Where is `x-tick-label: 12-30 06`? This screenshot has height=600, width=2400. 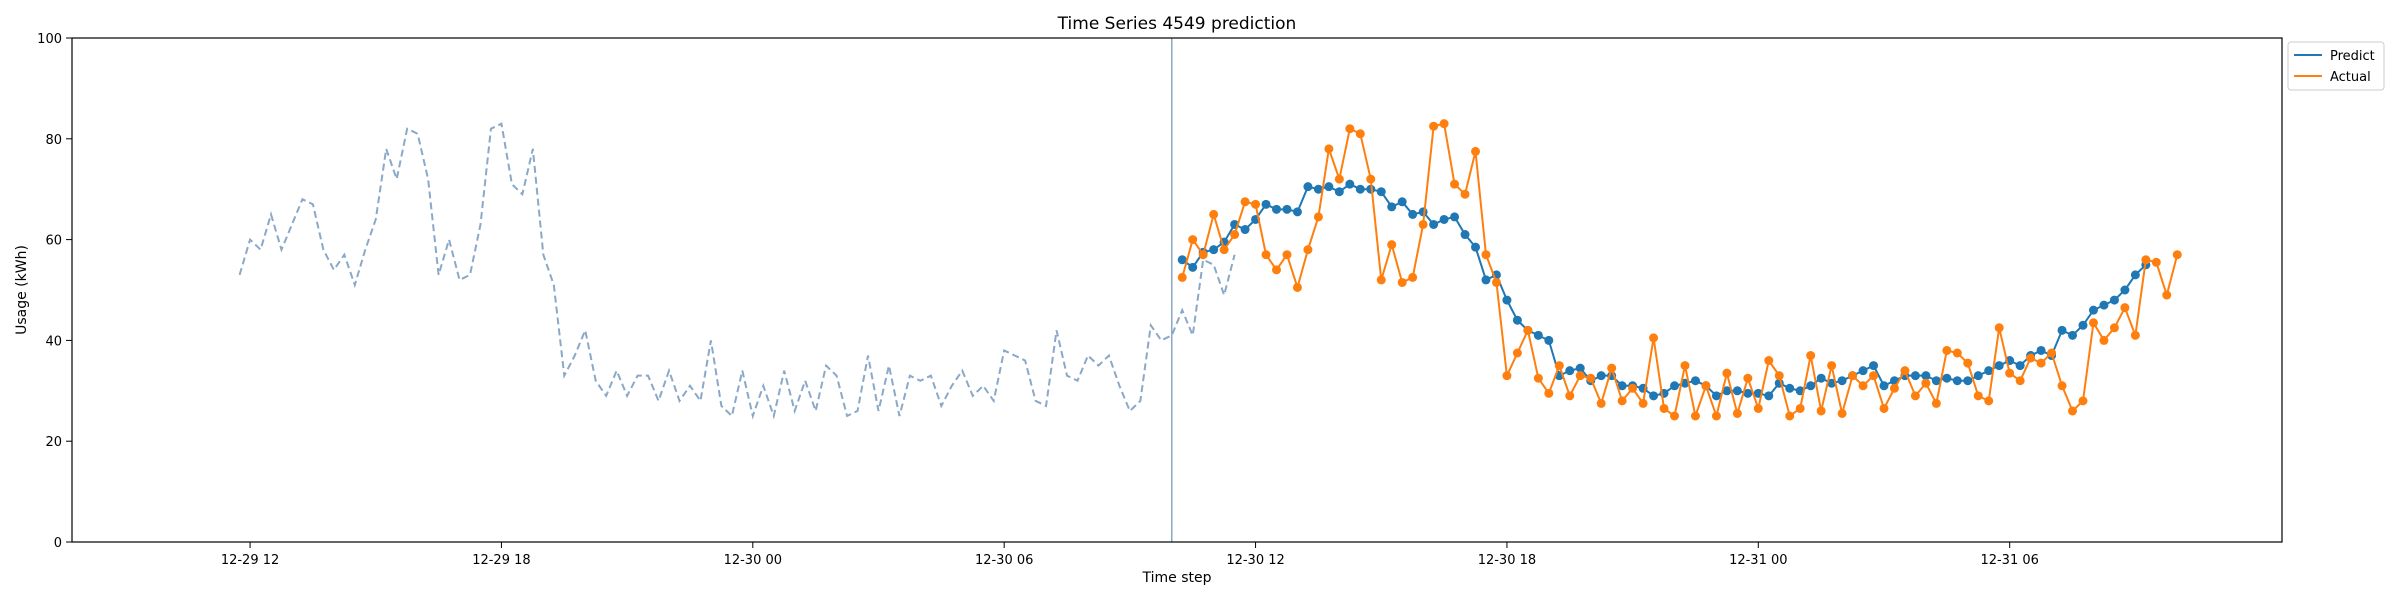 x-tick-label: 12-30 06 is located at coordinates (1004, 560).